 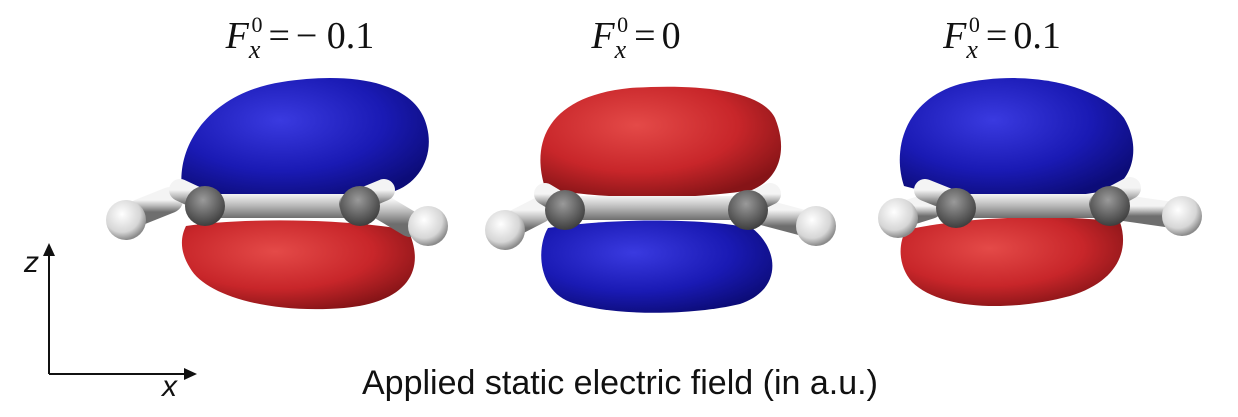 What do you see at coordinates (657, 266) in the screenshot?
I see `lower-lobe-zero` at bounding box center [657, 266].